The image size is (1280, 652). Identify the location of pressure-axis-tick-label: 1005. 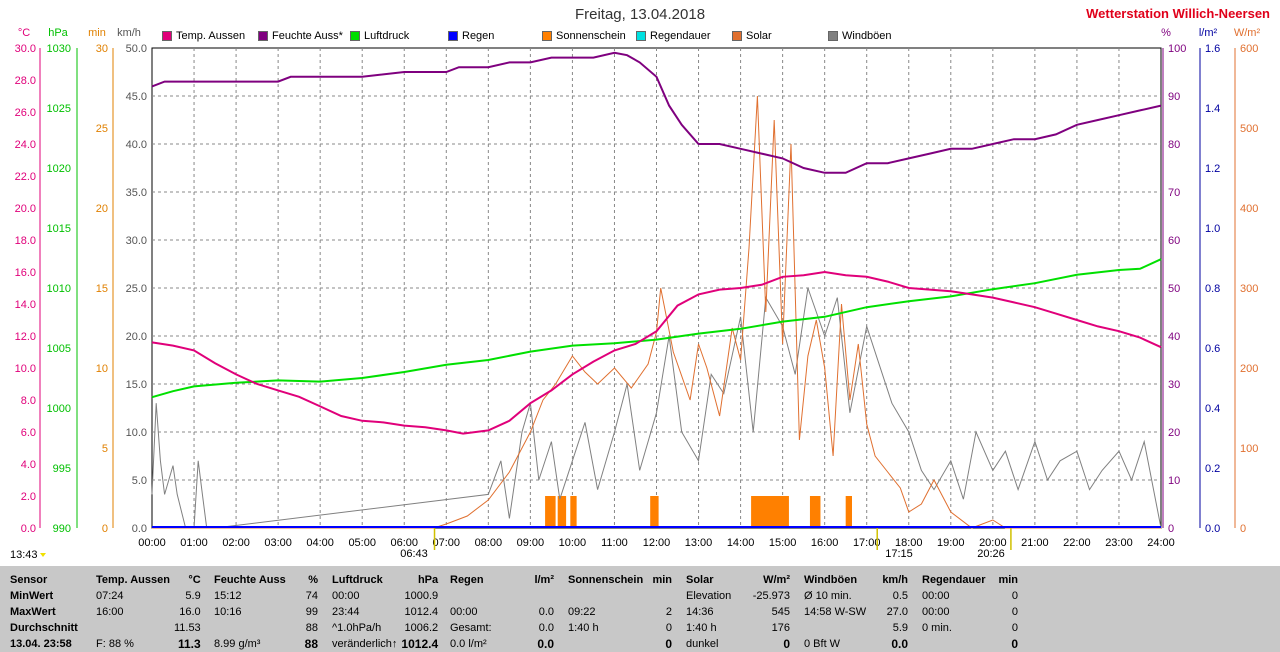
(59, 349).